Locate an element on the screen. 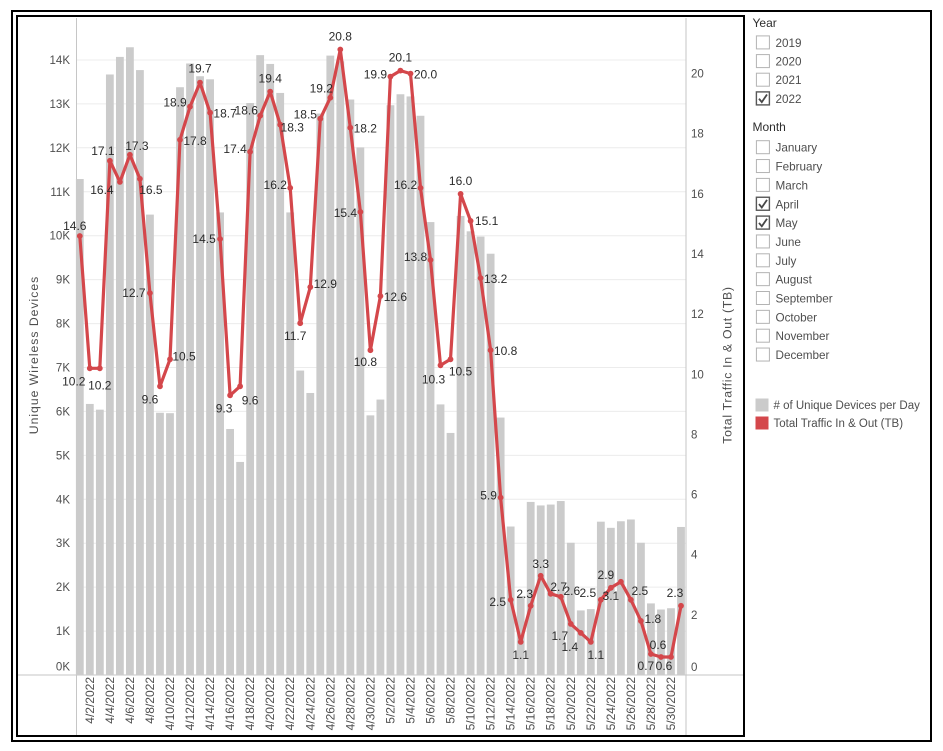  svg-text: 8K is located at coordinates (63, 325).